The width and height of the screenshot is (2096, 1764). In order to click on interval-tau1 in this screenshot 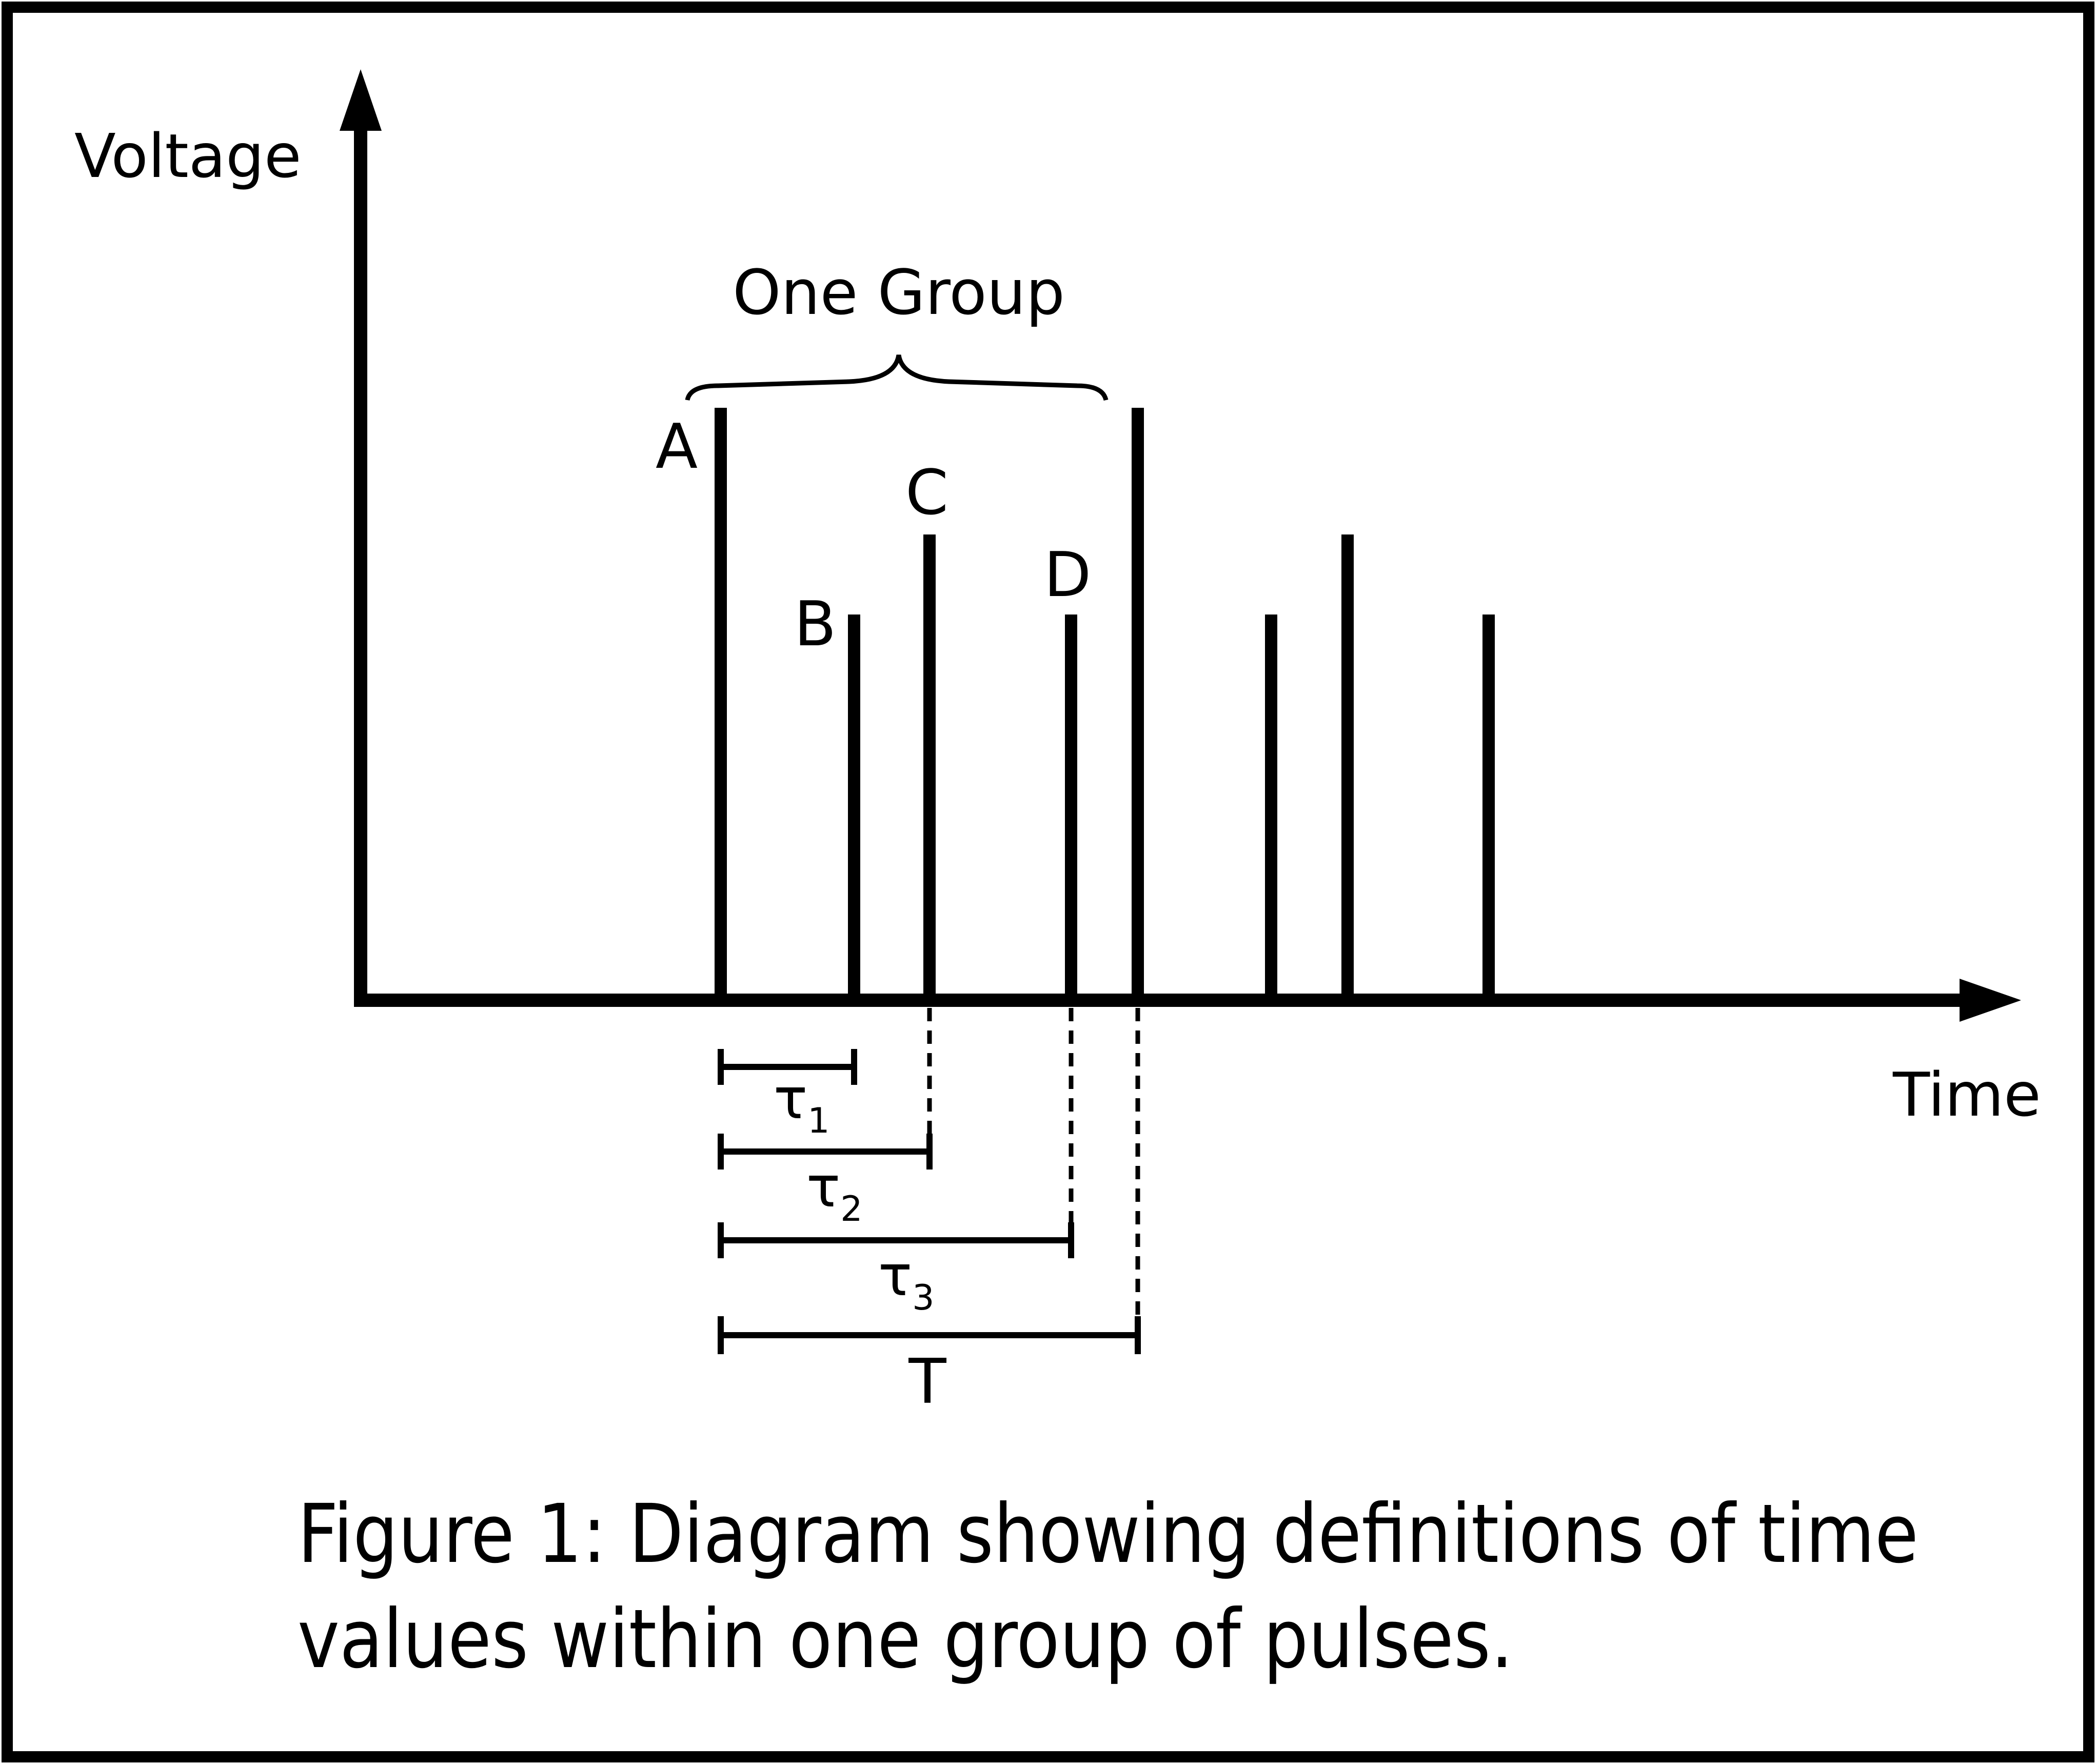, I will do `click(788, 1067)`.